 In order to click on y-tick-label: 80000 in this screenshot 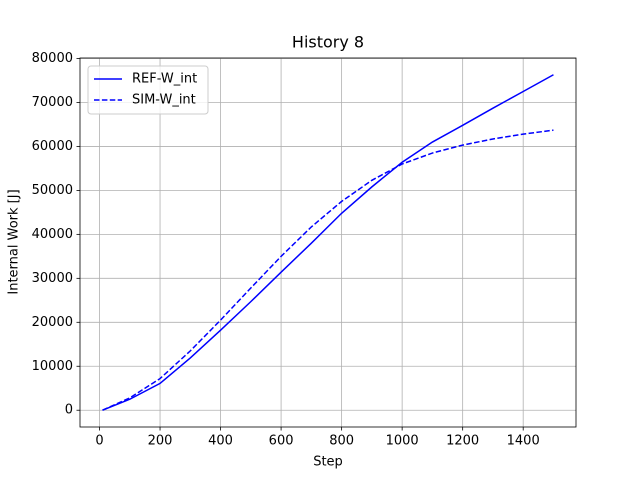, I will do `click(52, 58)`.